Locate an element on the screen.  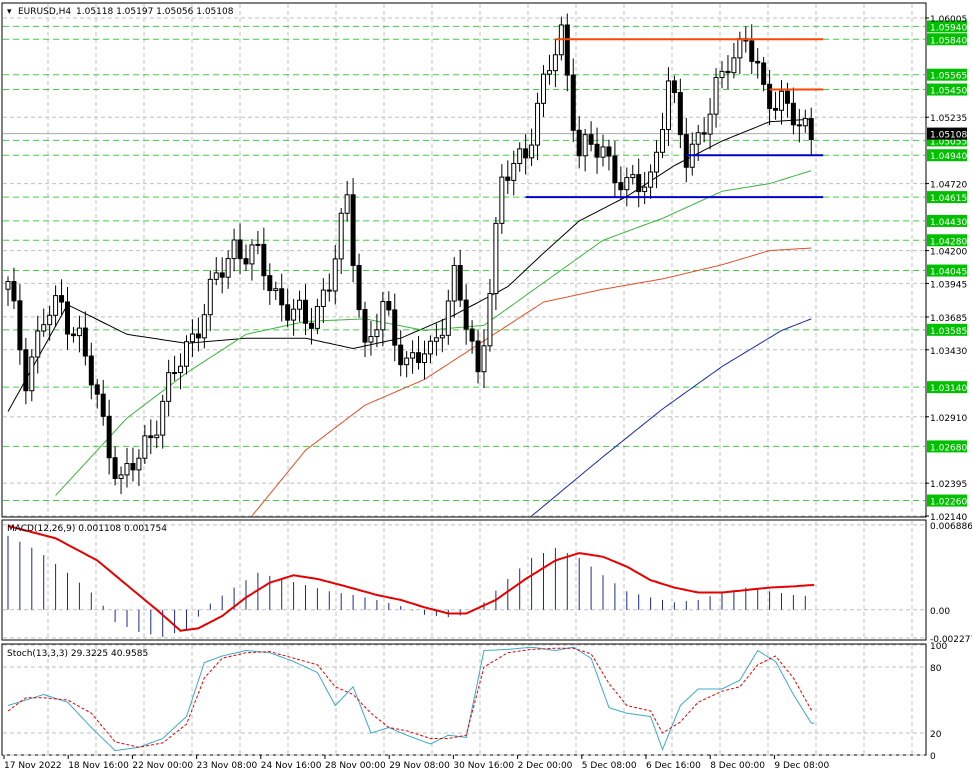
time-tick-label: 2 Dec 00:00 is located at coordinates (545, 766).